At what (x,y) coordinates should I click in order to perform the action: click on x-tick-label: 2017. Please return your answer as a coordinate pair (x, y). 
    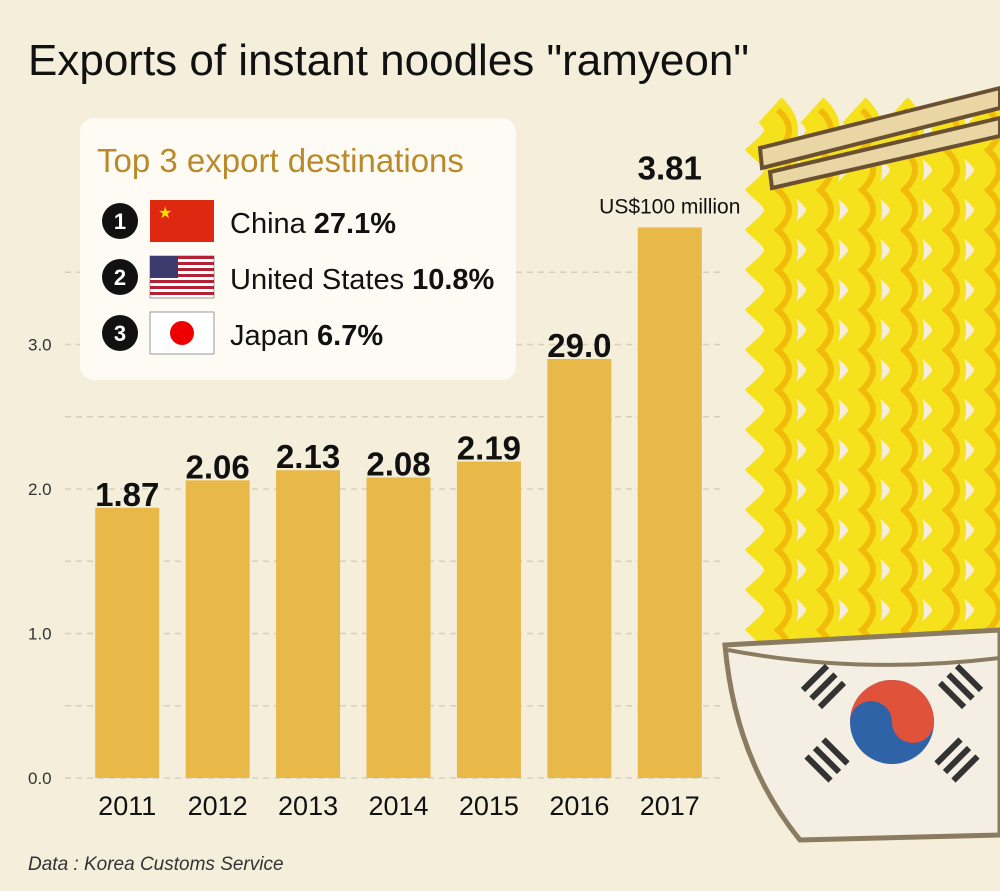
    Looking at the image, I should click on (670, 806).